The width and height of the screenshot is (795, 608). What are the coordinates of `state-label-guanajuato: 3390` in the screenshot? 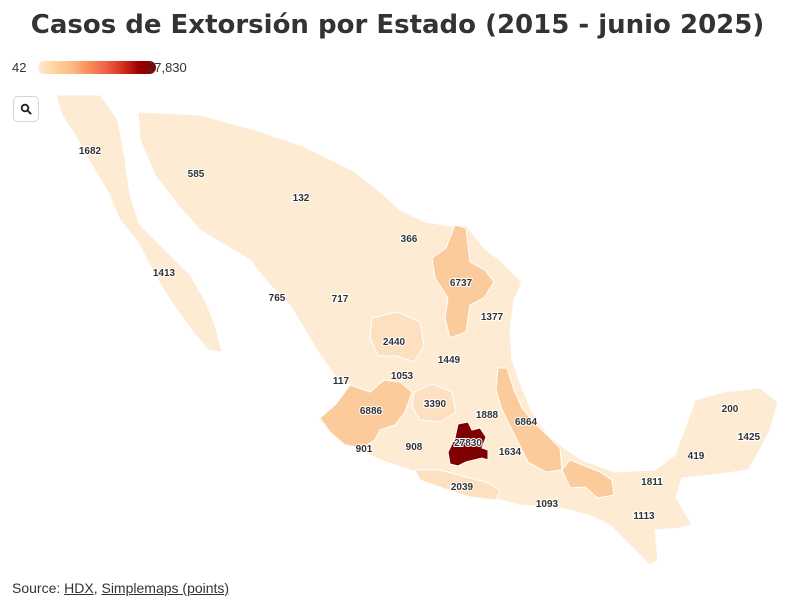 It's located at (435, 404).